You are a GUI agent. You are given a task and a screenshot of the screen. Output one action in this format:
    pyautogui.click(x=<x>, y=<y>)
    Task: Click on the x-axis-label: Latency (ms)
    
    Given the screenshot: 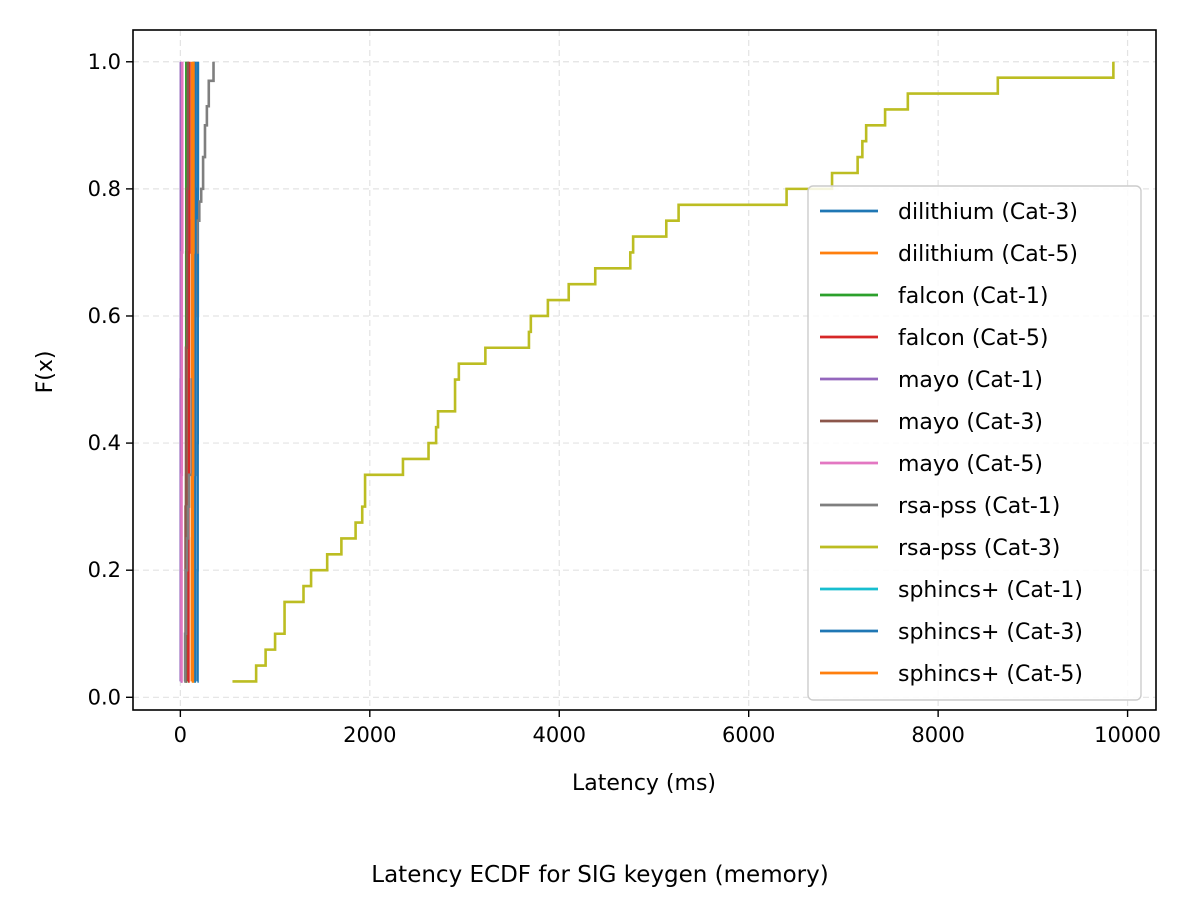 What is the action you would take?
    pyautogui.click(x=644, y=783)
    